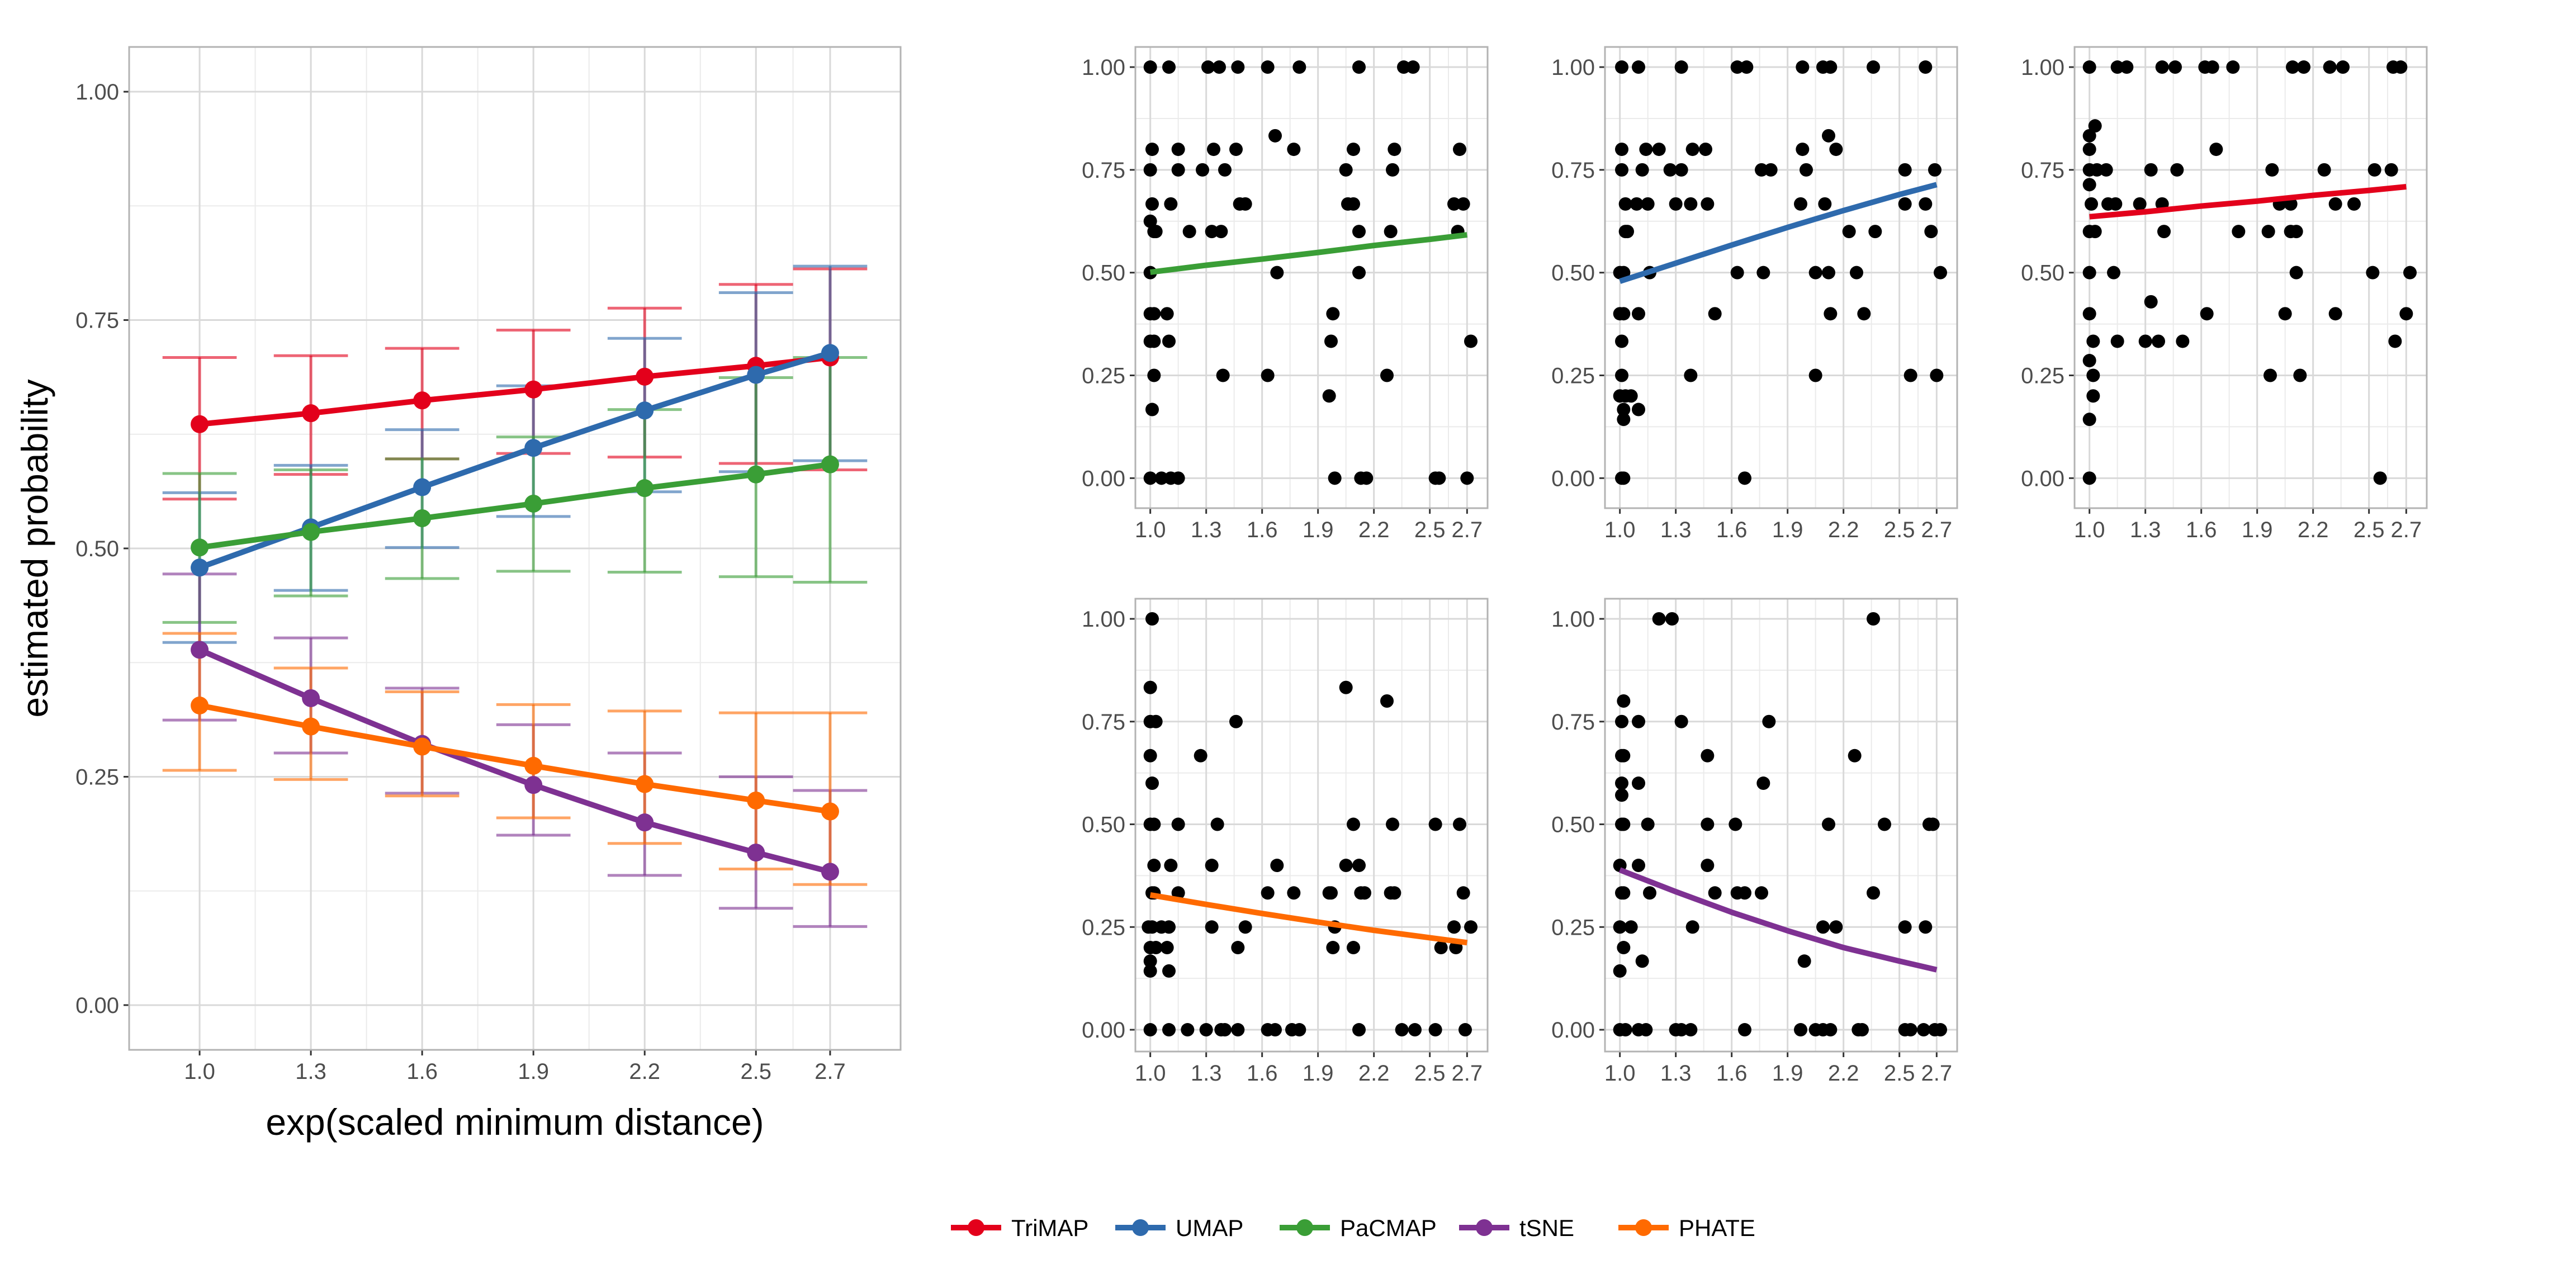 The height and width of the screenshot is (1288, 2576). What do you see at coordinates (515, 759) in the screenshot?
I see `series-PHATE` at bounding box center [515, 759].